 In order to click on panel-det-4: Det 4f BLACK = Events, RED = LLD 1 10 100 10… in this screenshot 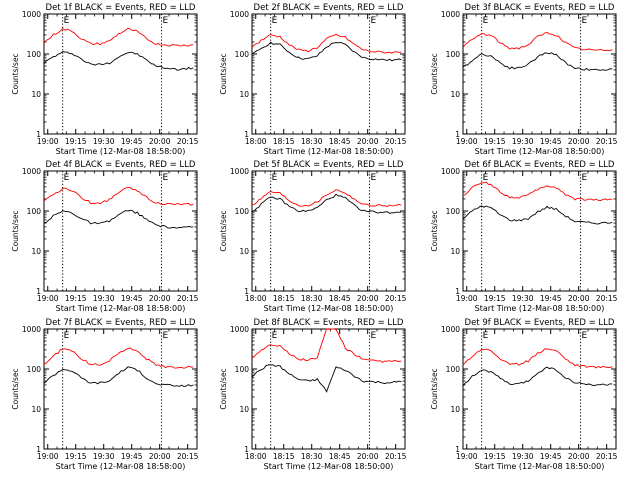, I will do `click(105, 236)`.